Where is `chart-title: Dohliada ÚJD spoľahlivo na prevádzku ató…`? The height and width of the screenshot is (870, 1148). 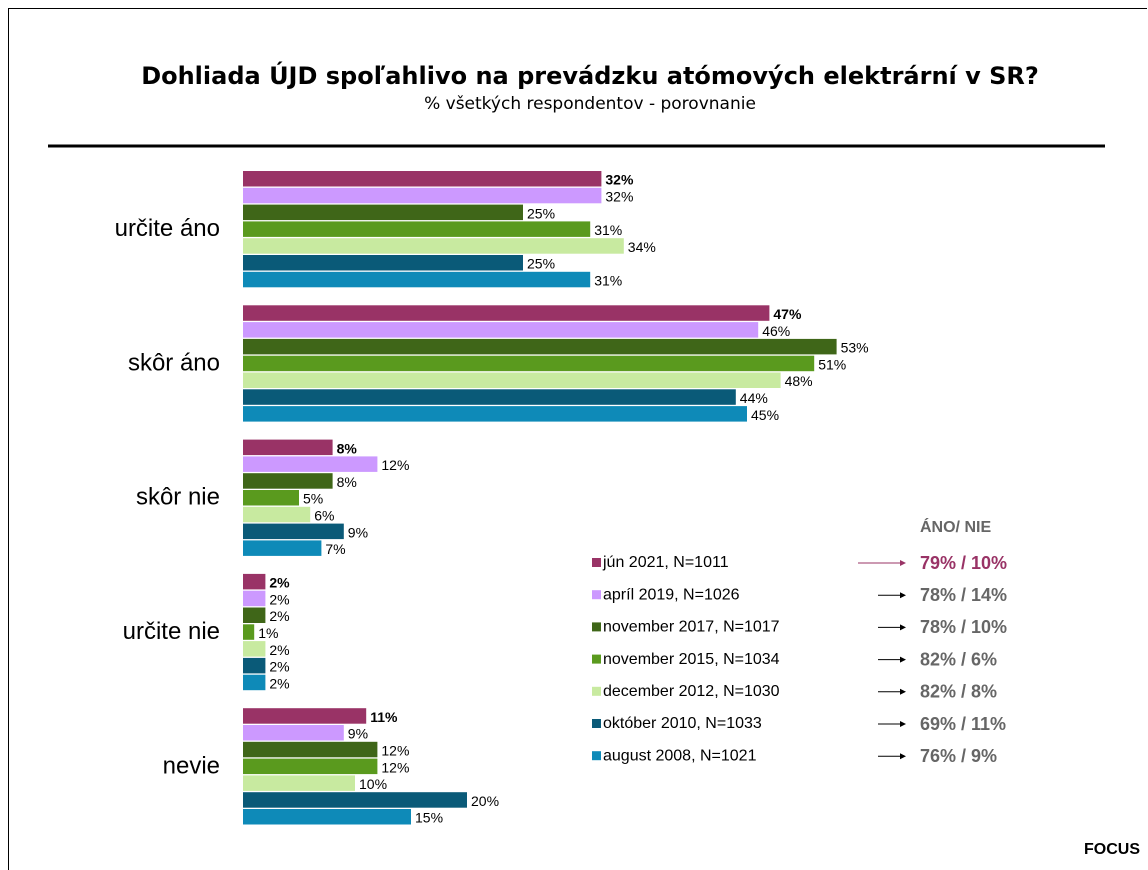 chart-title: Dohliada ÚJD spoľahlivo na prevádzku ató… is located at coordinates (590, 75).